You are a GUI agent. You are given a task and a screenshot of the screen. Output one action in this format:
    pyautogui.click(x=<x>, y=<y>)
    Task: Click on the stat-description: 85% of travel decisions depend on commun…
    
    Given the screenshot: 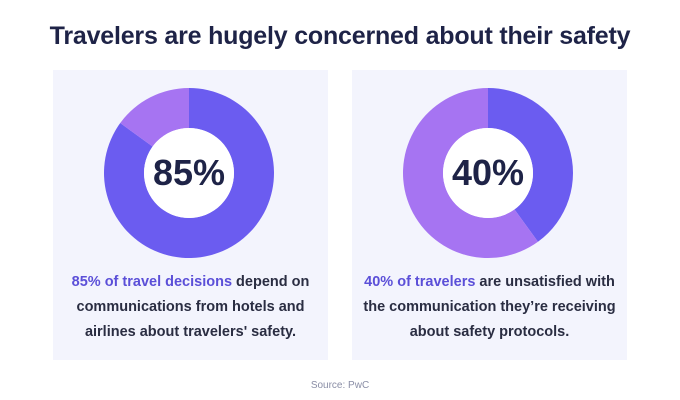 What is the action you would take?
    pyautogui.click(x=190, y=307)
    